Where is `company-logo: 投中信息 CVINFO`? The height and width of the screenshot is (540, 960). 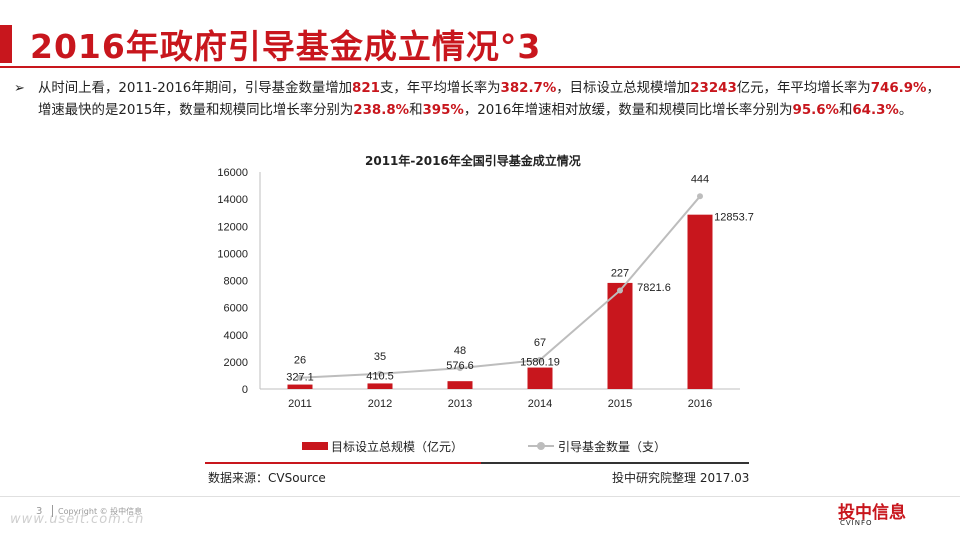
company-logo: 投中信息 CVINFO is located at coordinates (878, 514).